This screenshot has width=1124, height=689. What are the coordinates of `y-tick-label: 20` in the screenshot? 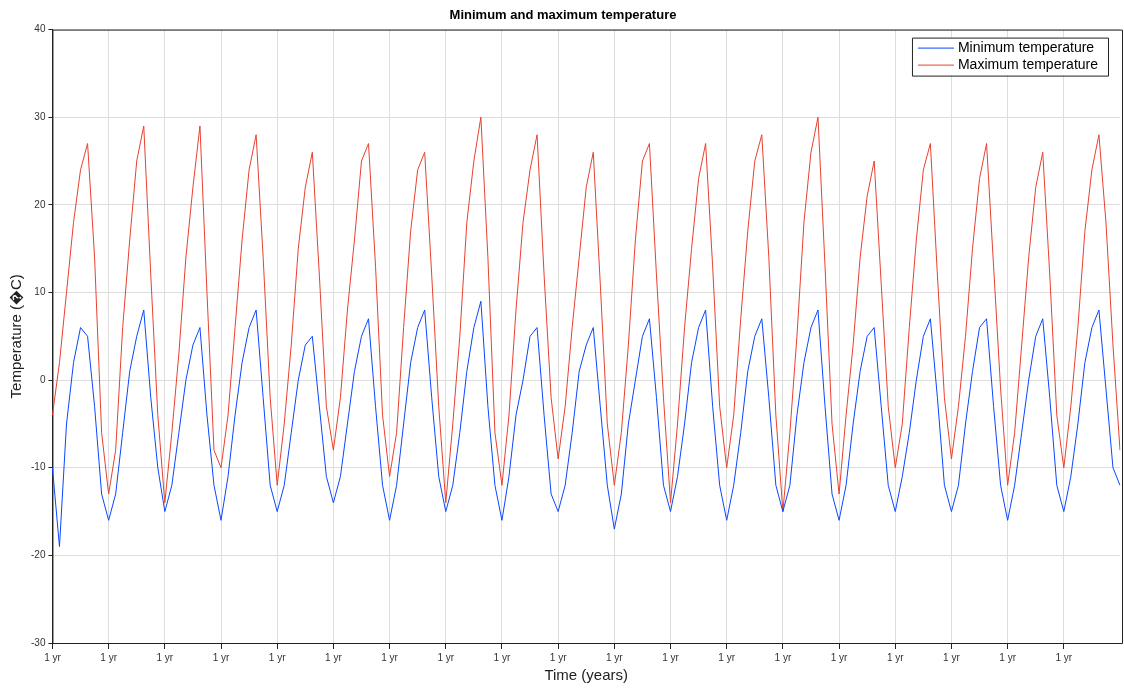 It's located at (40, 204).